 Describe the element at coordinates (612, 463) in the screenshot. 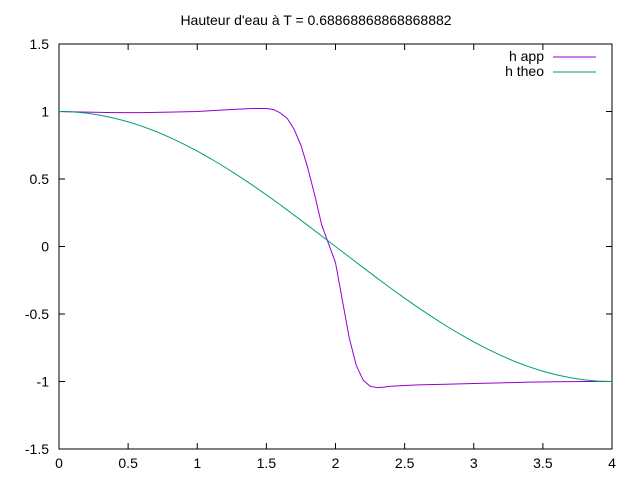

I see `x-tick-label: 4` at that location.